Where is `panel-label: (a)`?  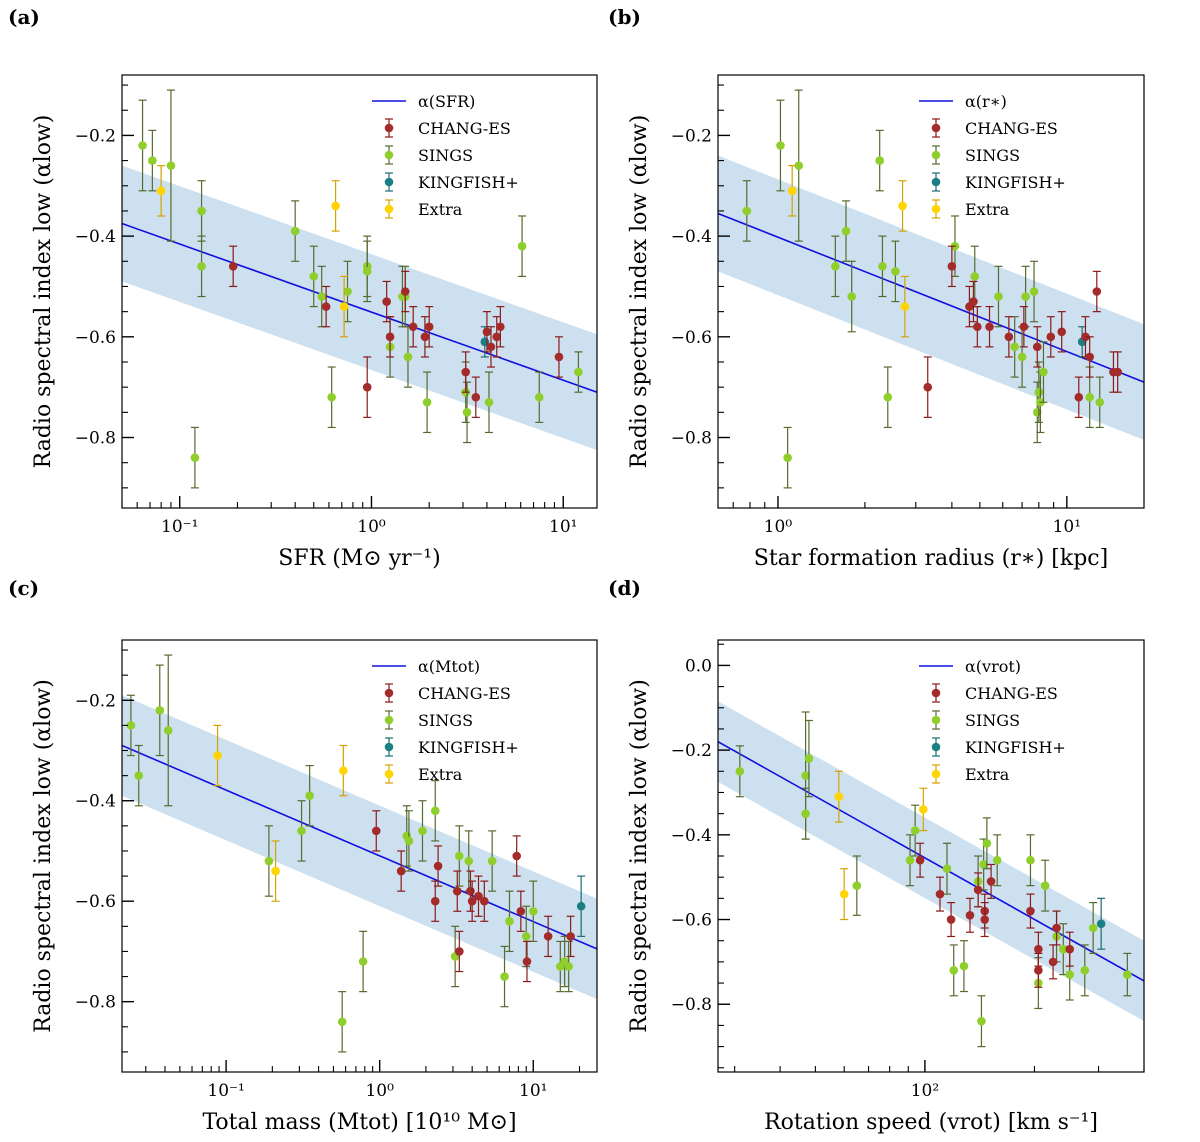 panel-label: (a) is located at coordinates (24, 17).